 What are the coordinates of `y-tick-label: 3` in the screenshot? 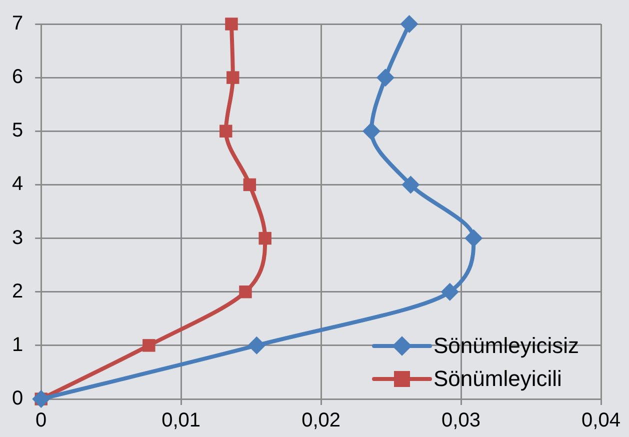 It's located at (18, 237).